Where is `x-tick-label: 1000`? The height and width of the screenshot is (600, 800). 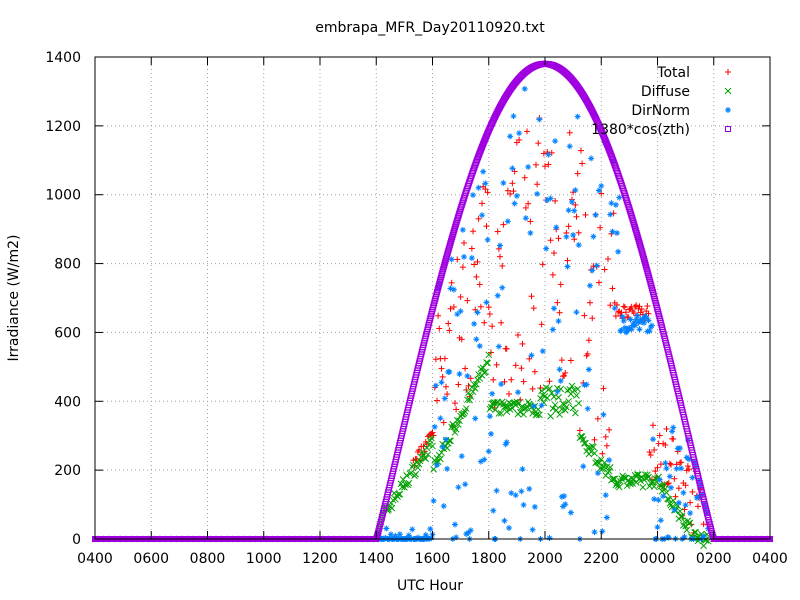
x-tick-label: 1000 is located at coordinates (264, 559).